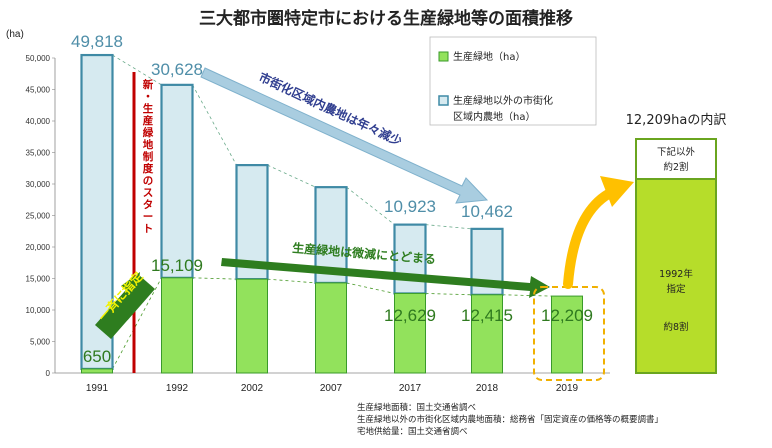 Image resolution: width=772 pixels, height=448 pixels. What do you see at coordinates (97, 41) in the screenshot?
I see `value-label-1991-blue: 49,818` at bounding box center [97, 41].